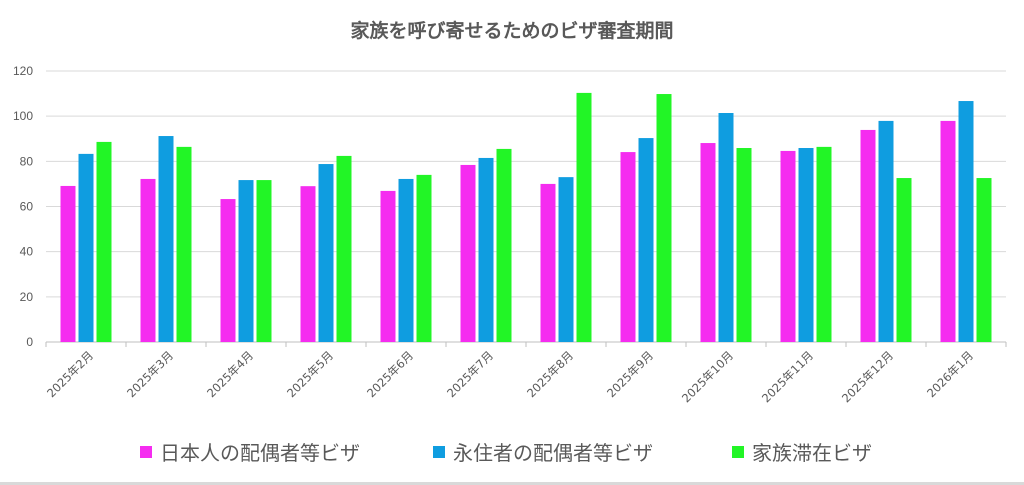  Describe the element at coordinates (553, 453) in the screenshot. I see `legend-label-2: 永住者の配偶者等ビザ` at that location.